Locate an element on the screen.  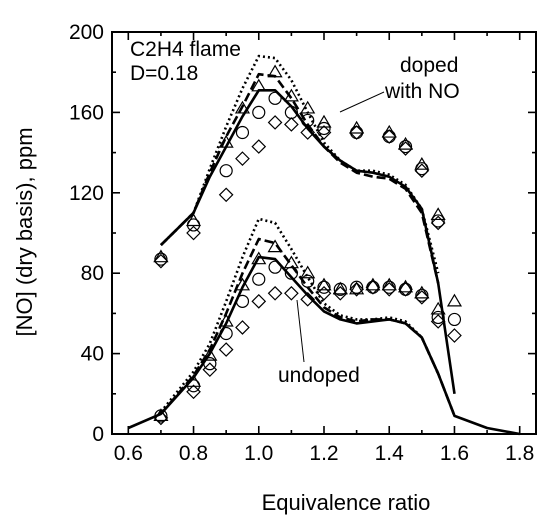
annotation-dilution: D=0.18 is located at coordinates (164, 73).